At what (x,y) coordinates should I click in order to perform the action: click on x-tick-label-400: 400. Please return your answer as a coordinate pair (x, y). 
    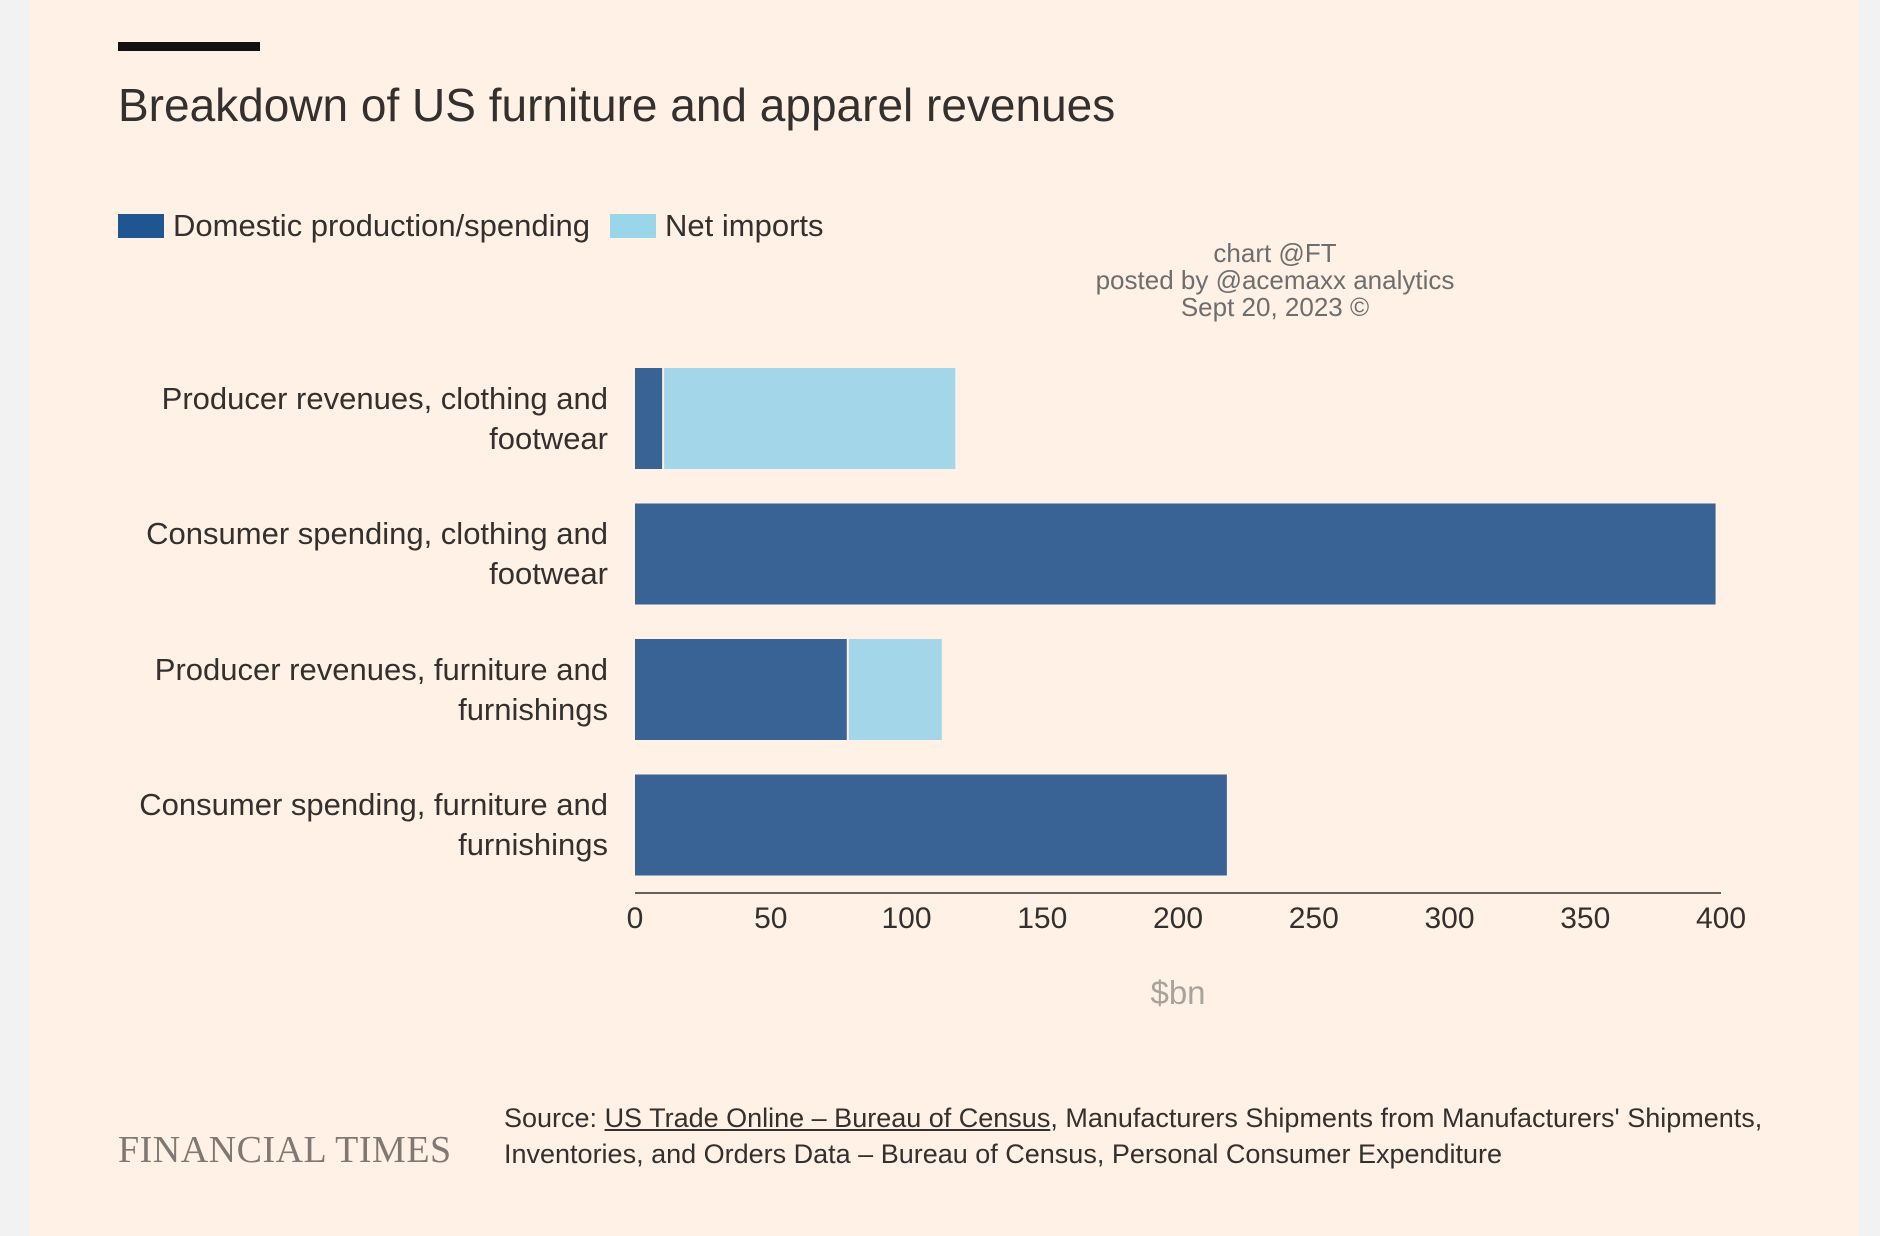
    Looking at the image, I should click on (1721, 918).